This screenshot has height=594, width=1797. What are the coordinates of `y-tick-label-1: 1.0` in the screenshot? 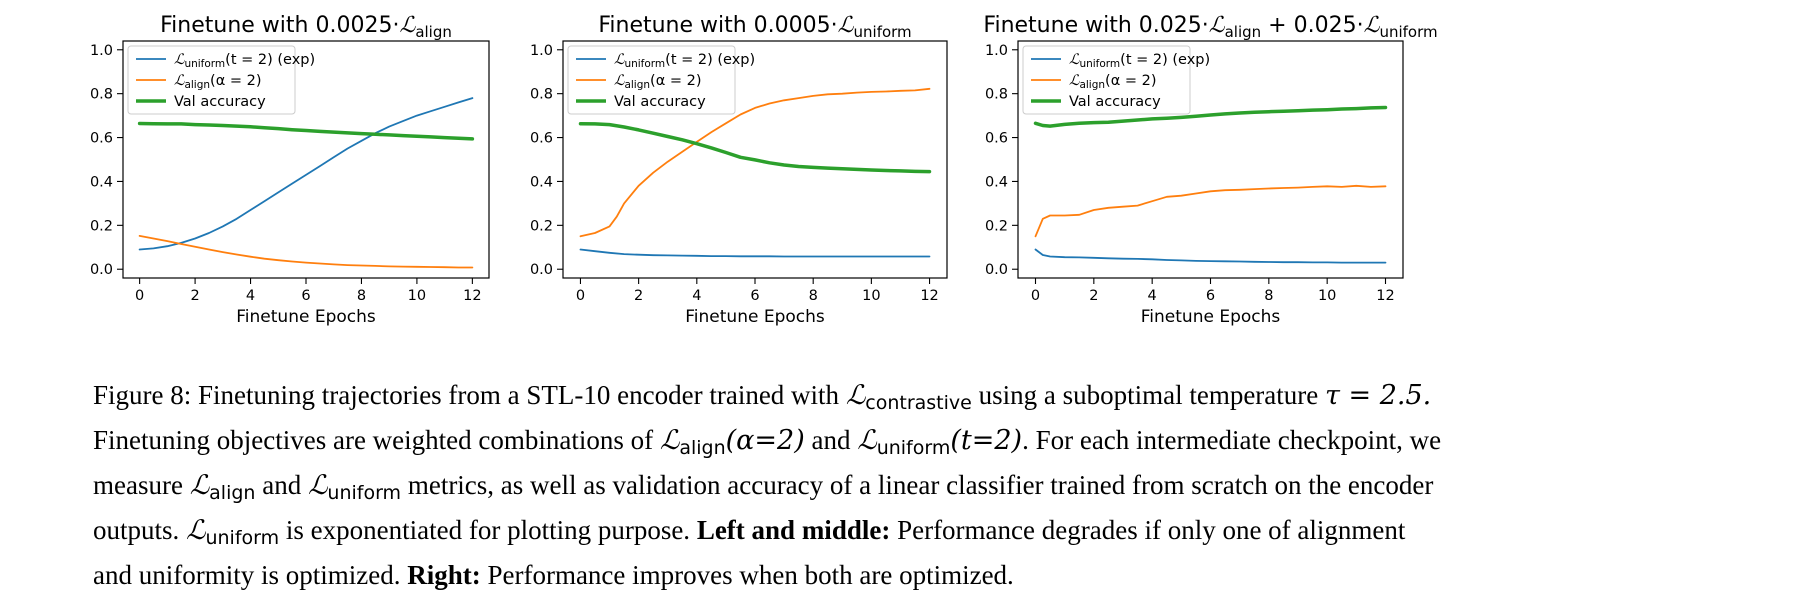 It's located at (541, 51).